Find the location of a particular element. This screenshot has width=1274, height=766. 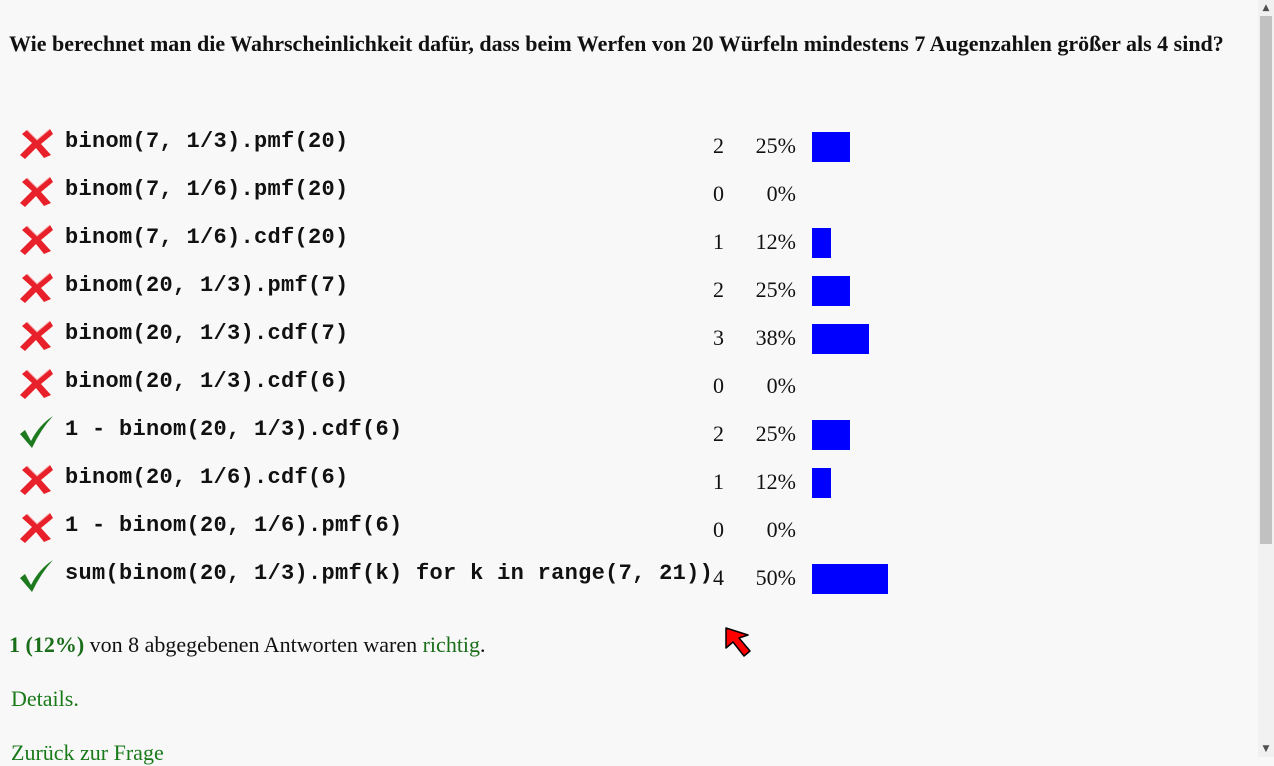

vertical-scrollbar: ▲ ▼ is located at coordinates (1266, 378).